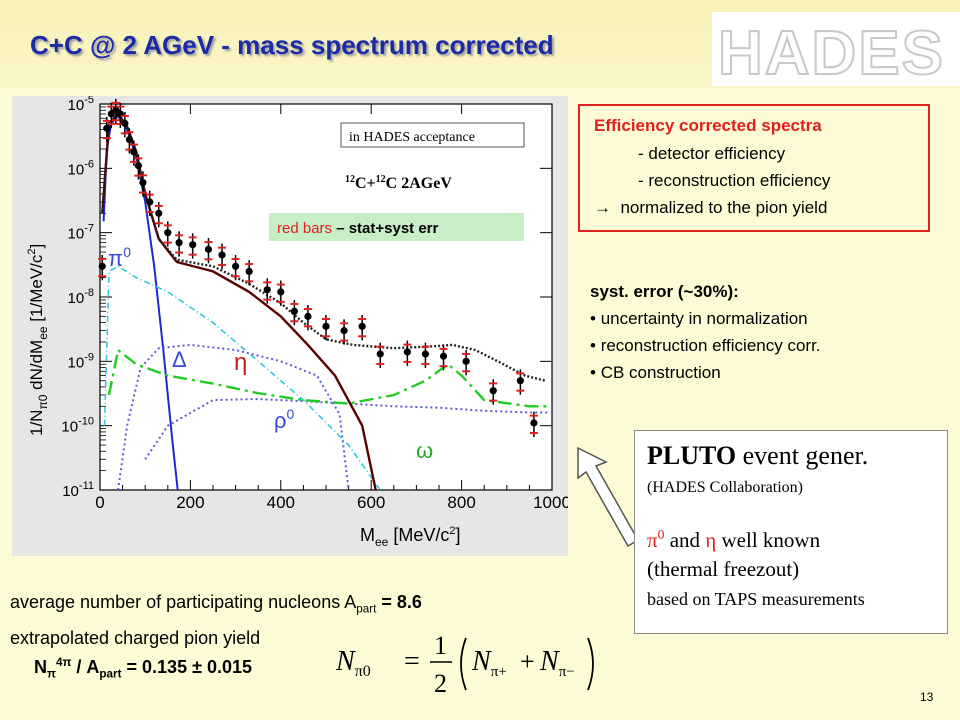  I want to click on syst-error-title: syst. error (~30%):, so click(664, 291).